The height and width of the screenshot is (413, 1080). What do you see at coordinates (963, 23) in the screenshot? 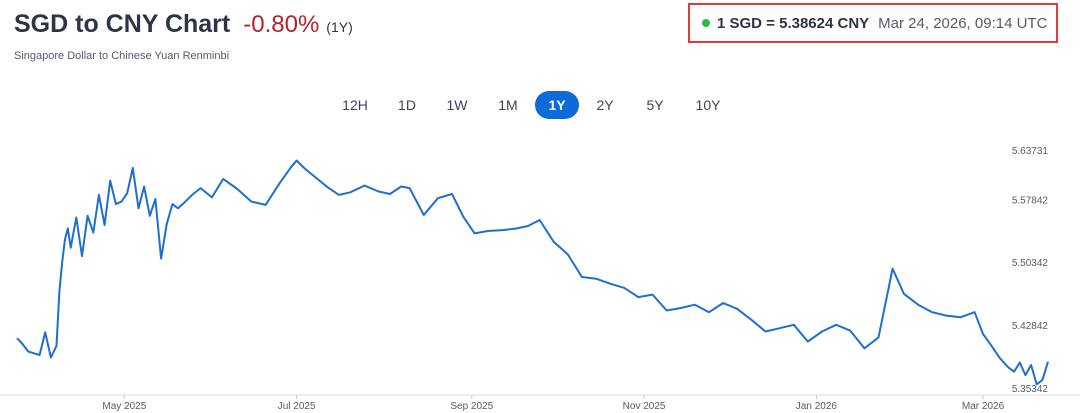
I see `rate-timestamp: Mar 24, 2026, 09:14 UTC` at bounding box center [963, 23].